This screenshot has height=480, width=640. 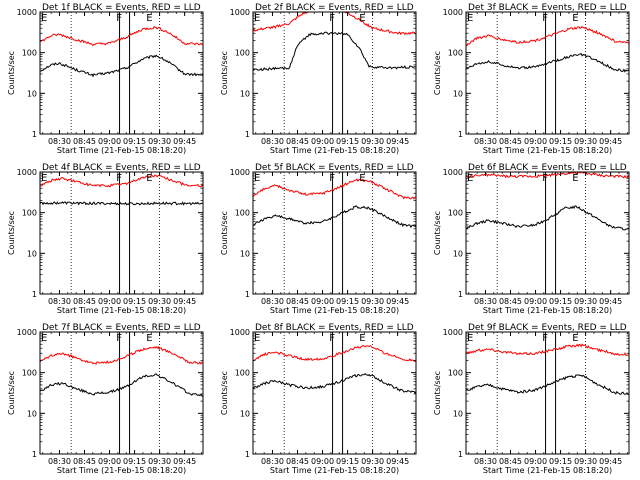 I want to click on panel-title: Det 6f BLACK = Events, RED = LLD, so click(x=547, y=168).